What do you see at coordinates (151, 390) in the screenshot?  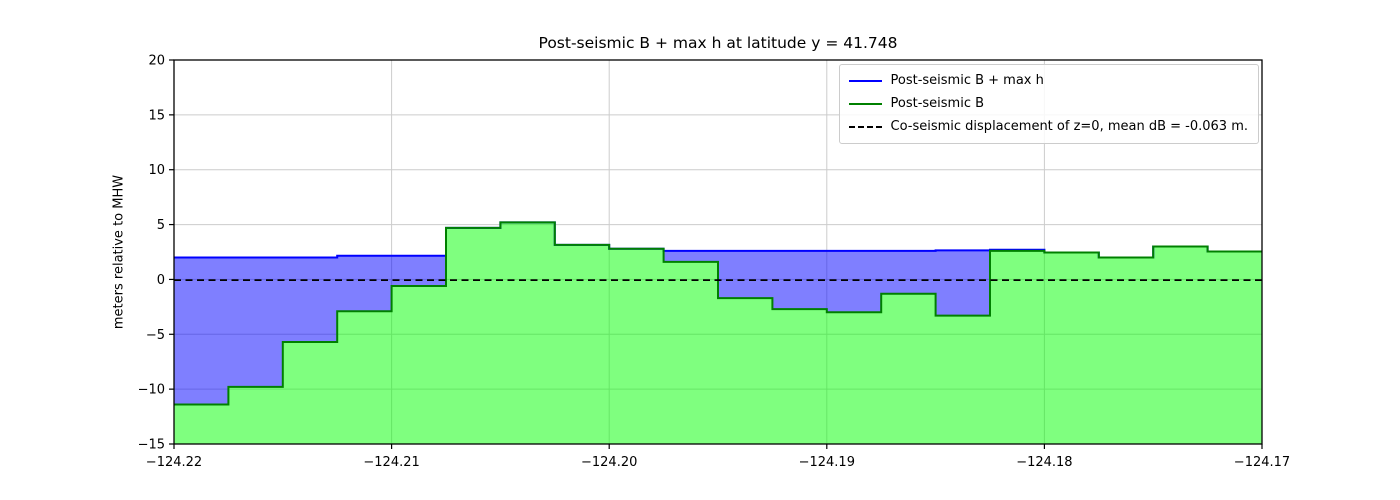 I see `y-tick-label: −10` at bounding box center [151, 390].